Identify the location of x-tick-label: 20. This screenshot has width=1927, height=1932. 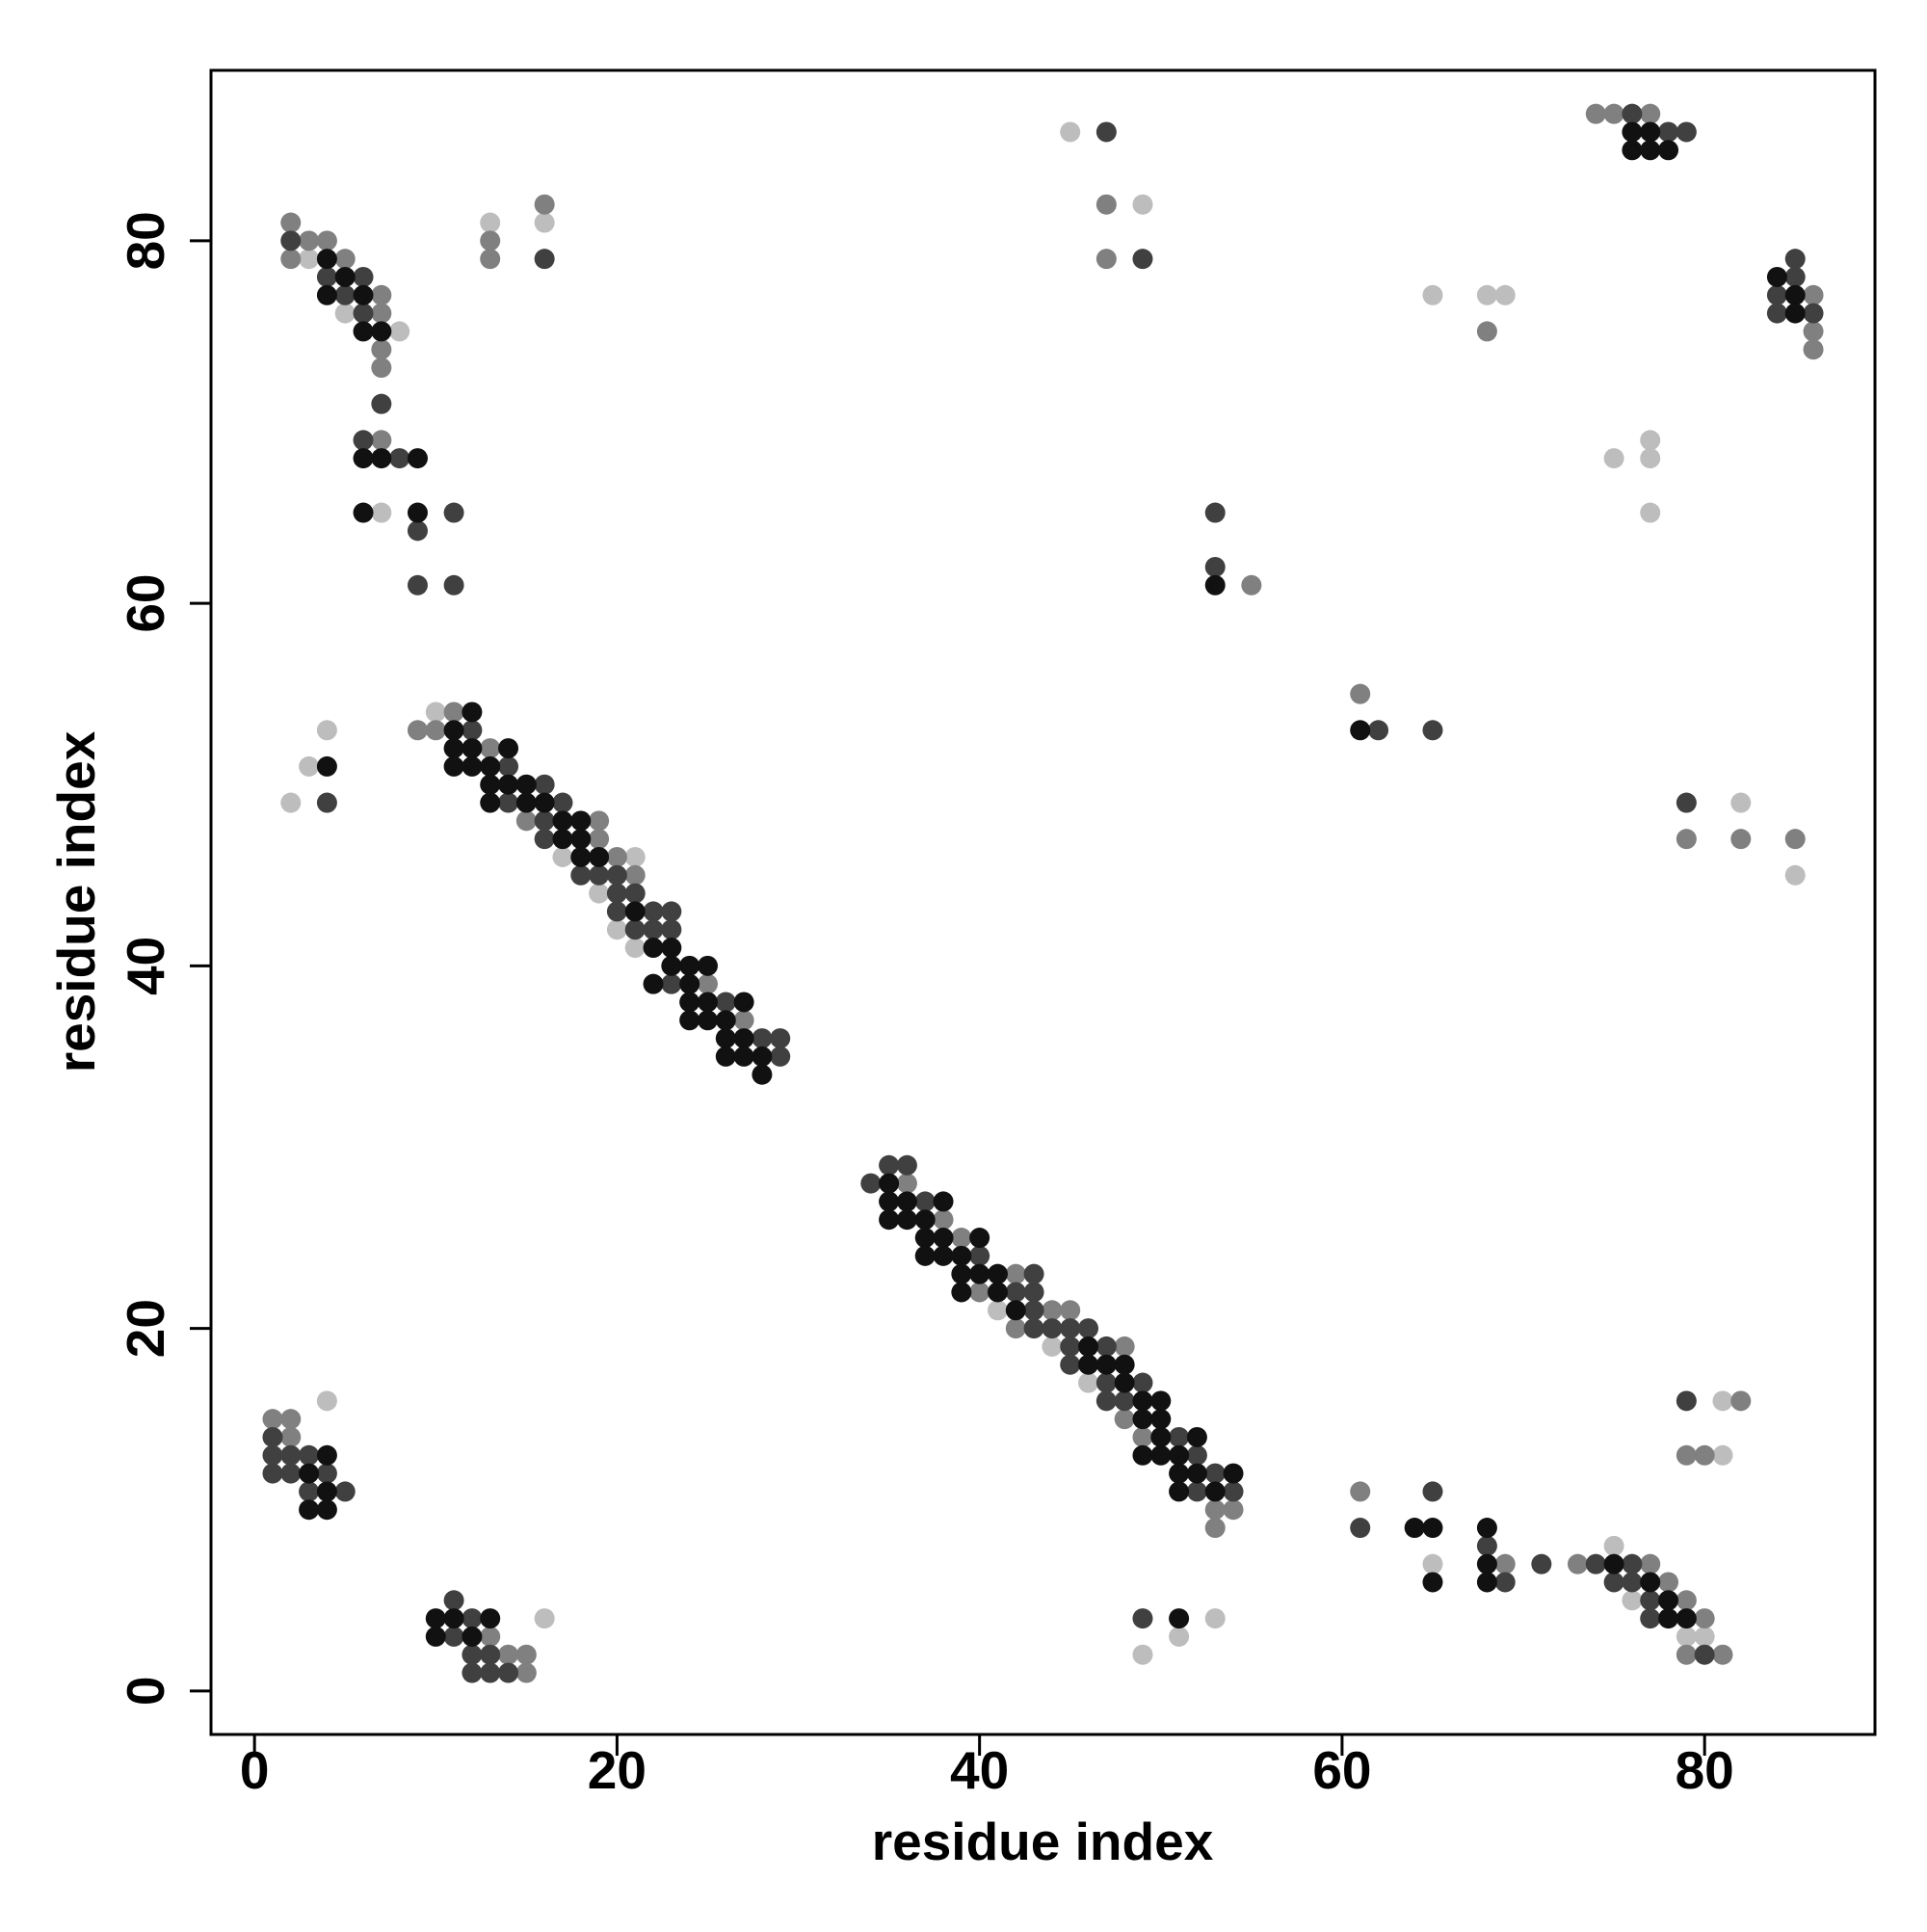
(617, 1770).